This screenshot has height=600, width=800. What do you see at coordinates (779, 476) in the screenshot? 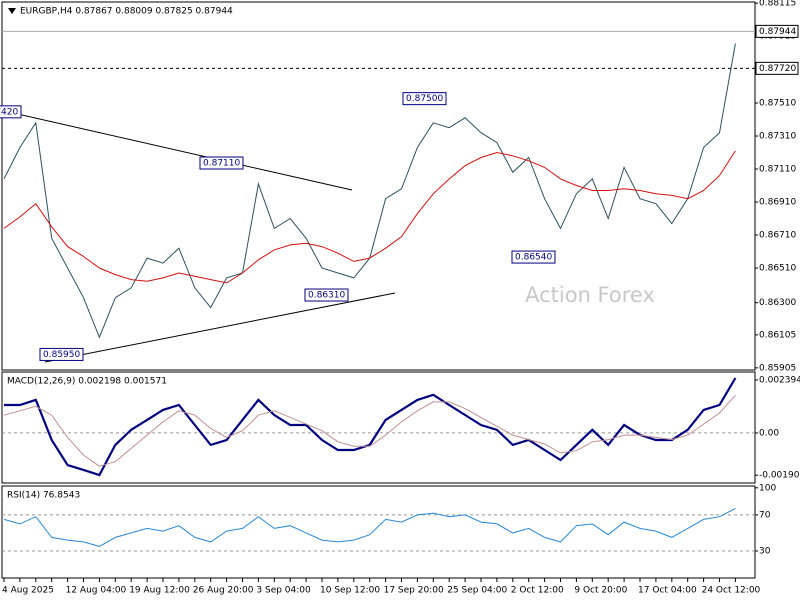
I see `y-tick-label: -0.001908` at bounding box center [779, 476].